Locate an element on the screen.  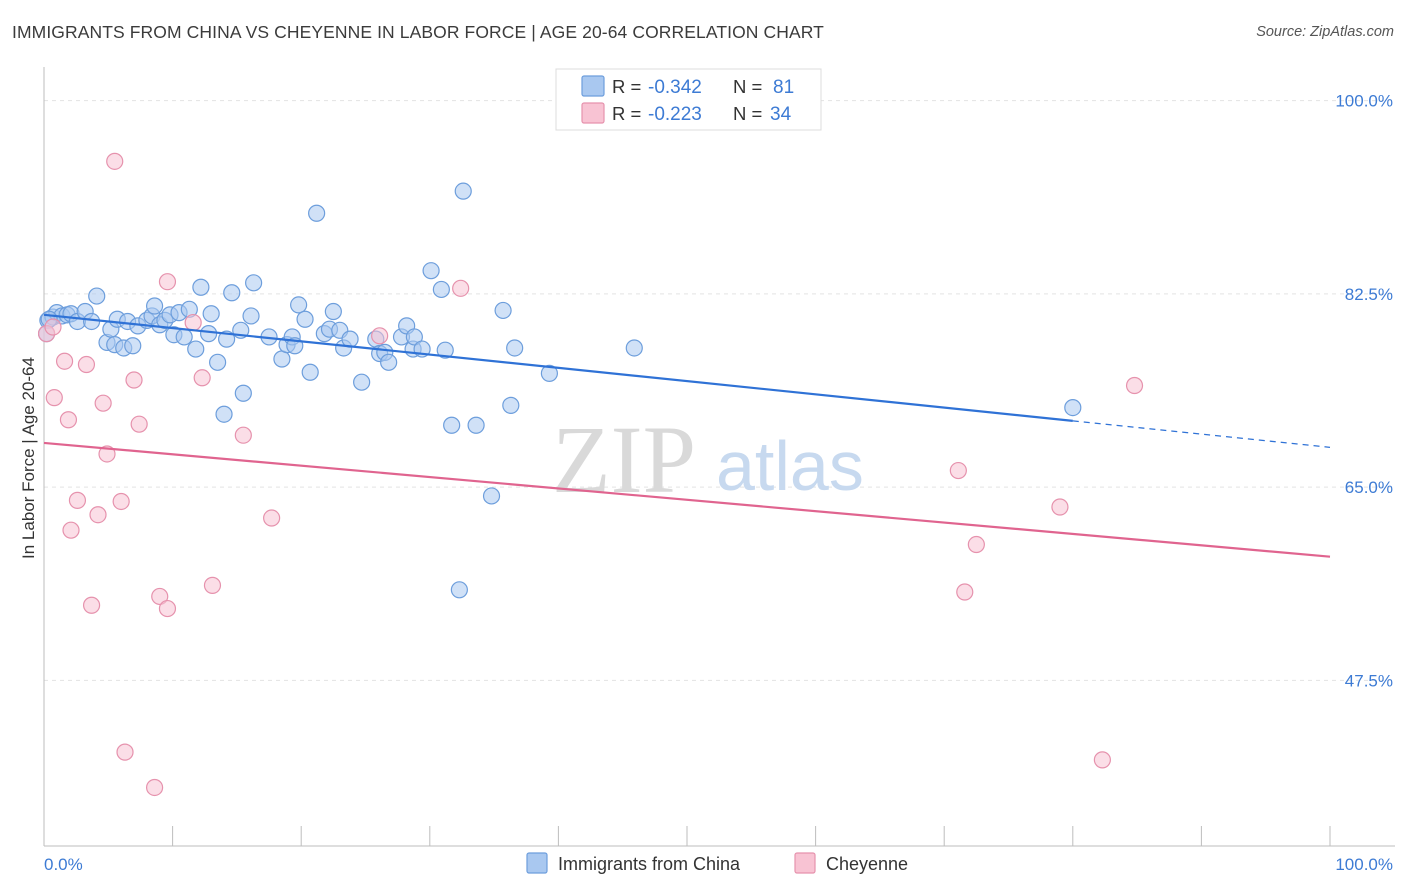
watermark-atlas: atlas is located at coordinates (790, 466).